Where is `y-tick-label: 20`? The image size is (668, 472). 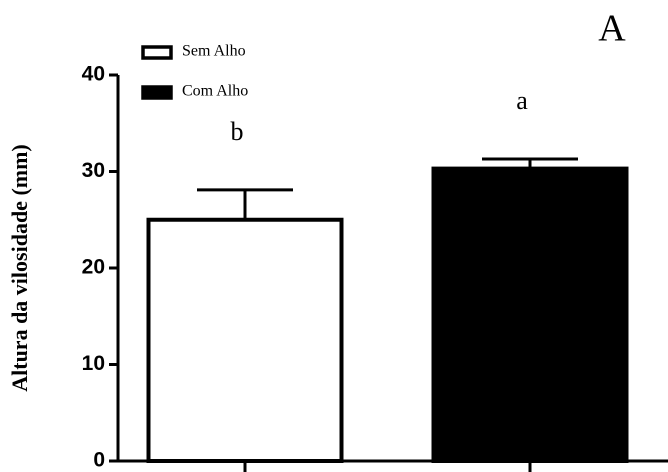
y-tick-label: 20 is located at coordinates (93, 267).